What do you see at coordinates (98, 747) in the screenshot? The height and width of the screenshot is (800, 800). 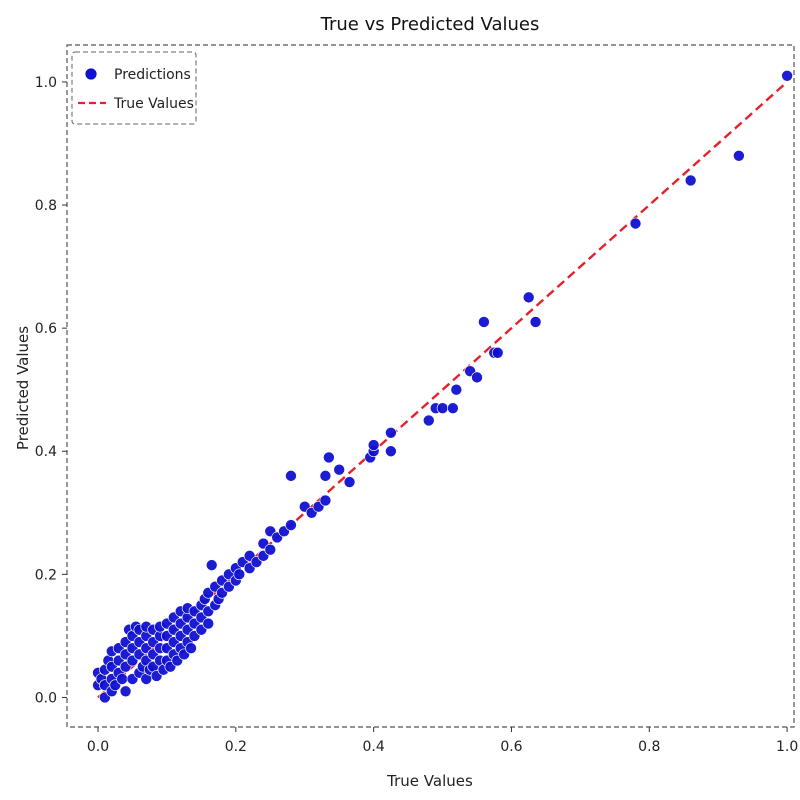 I see `x-tick-label: 0.0` at bounding box center [98, 747].